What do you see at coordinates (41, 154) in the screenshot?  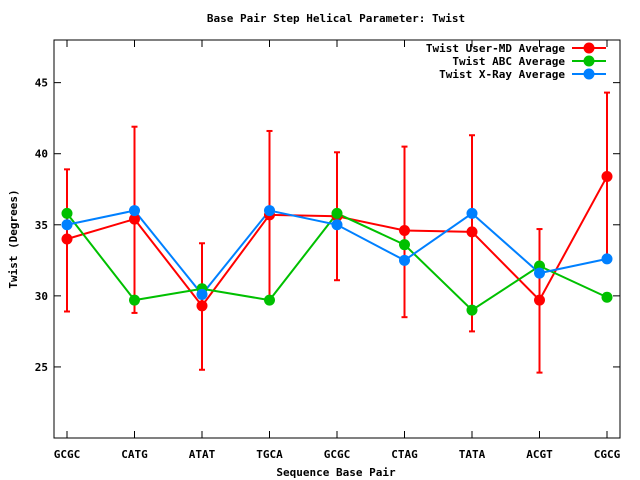 I see `y-tick-label: 40` at bounding box center [41, 154].